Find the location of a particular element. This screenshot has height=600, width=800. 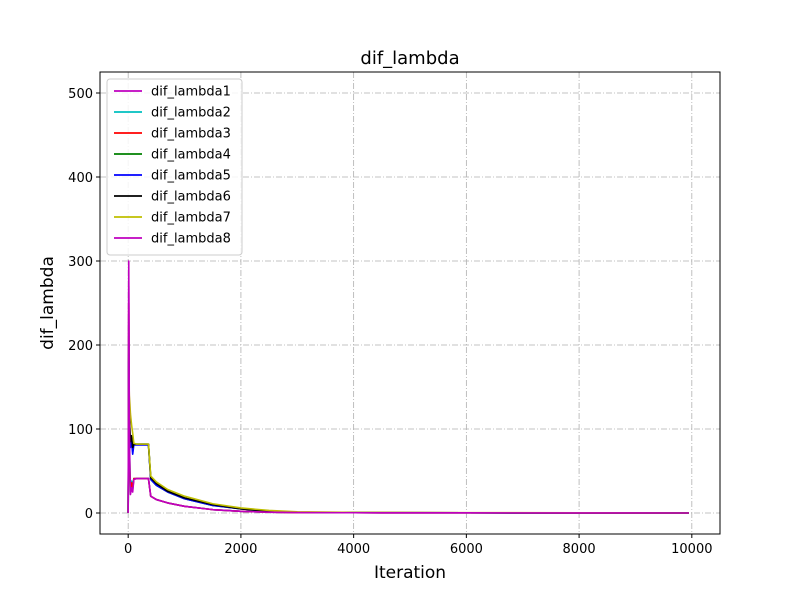

legend-box is located at coordinates (174, 167).